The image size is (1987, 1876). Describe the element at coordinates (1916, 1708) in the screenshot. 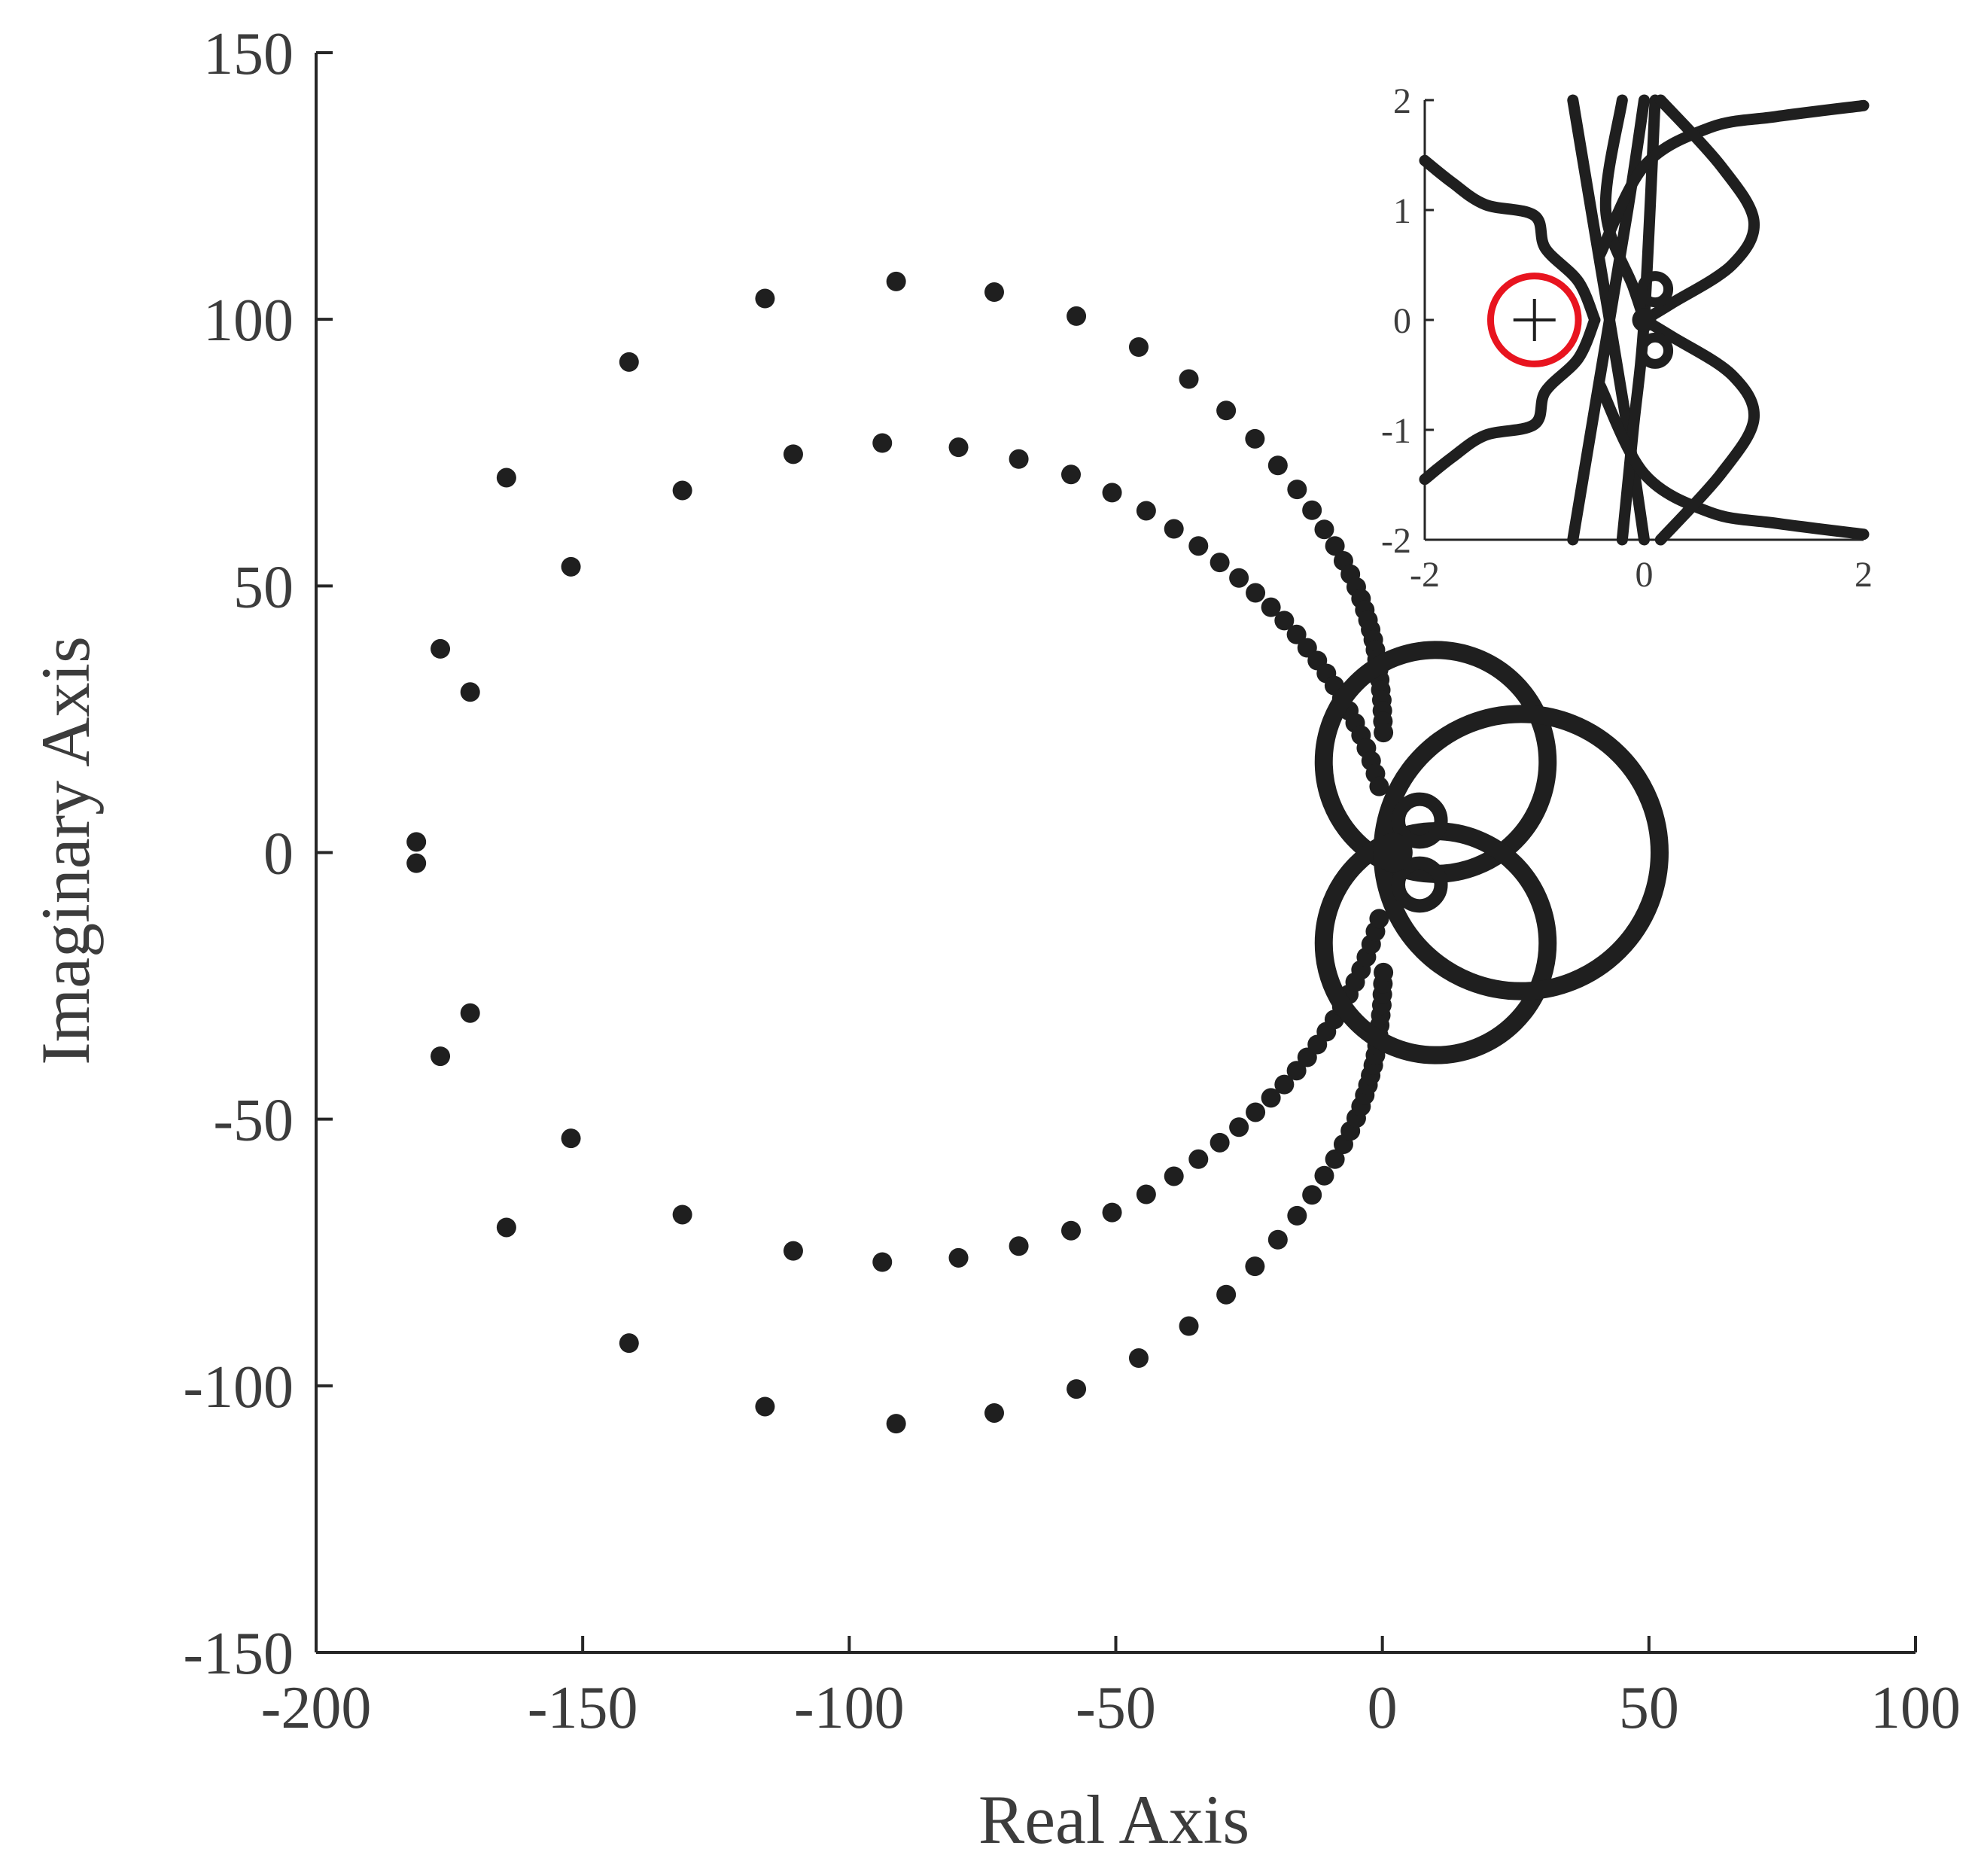

I see `x-tick-label: 100` at that location.